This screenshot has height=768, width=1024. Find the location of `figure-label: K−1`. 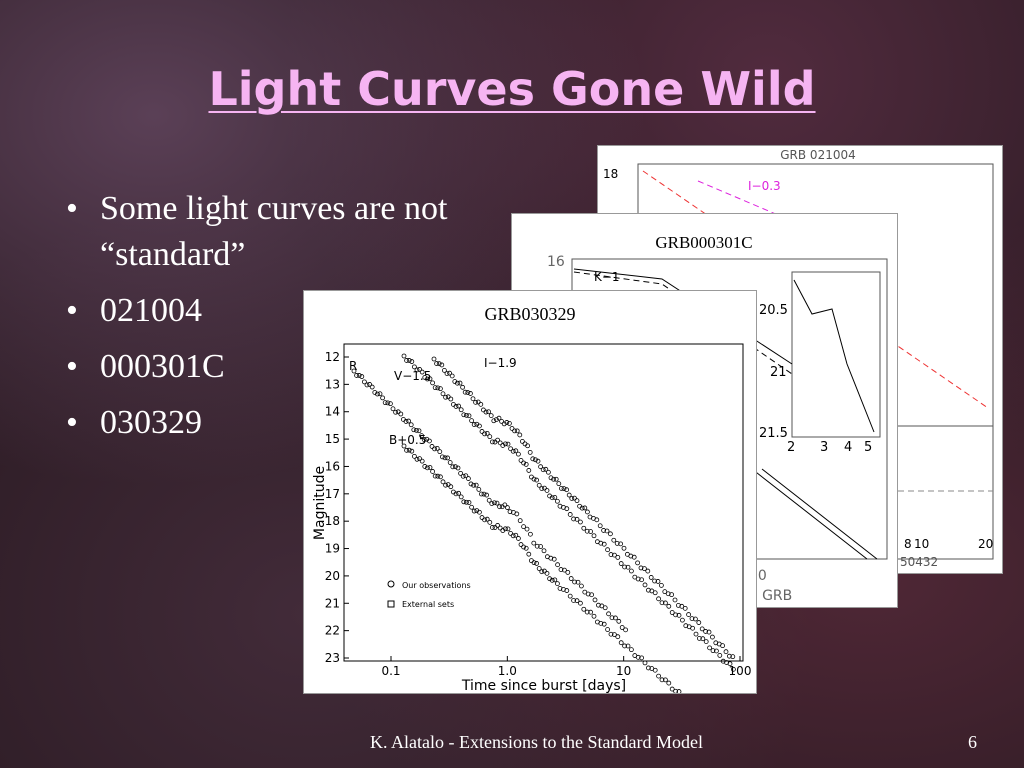

figure-label: K−1 is located at coordinates (607, 277).